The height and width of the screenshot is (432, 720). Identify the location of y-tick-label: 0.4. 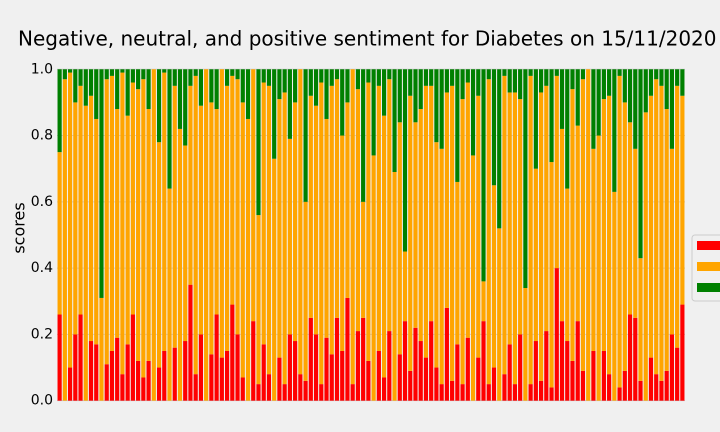
(42, 268).